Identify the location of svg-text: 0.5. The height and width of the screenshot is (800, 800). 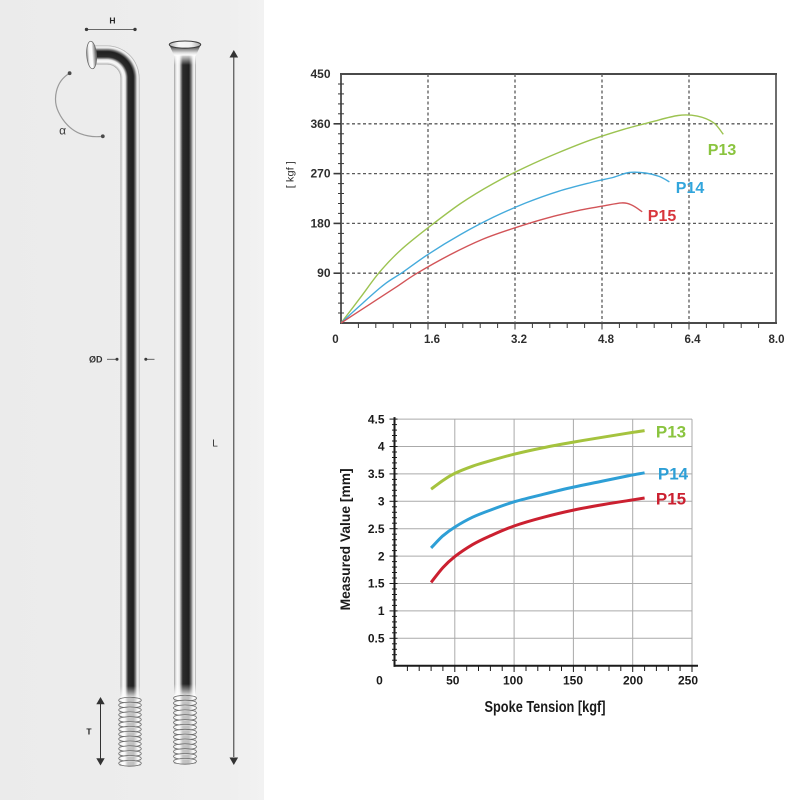
(376, 639).